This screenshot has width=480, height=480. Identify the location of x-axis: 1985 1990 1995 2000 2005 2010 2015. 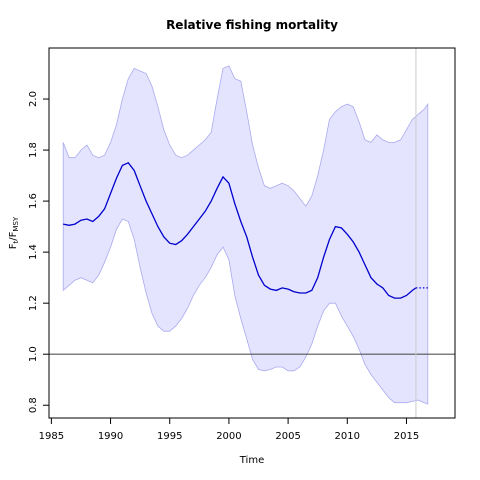
(229, 430).